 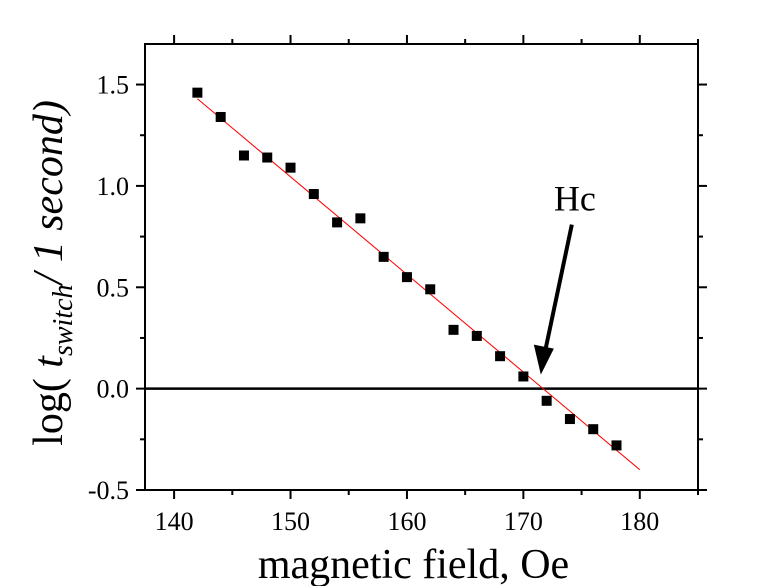 I want to click on x-tick-label: 170, so click(x=523, y=521).